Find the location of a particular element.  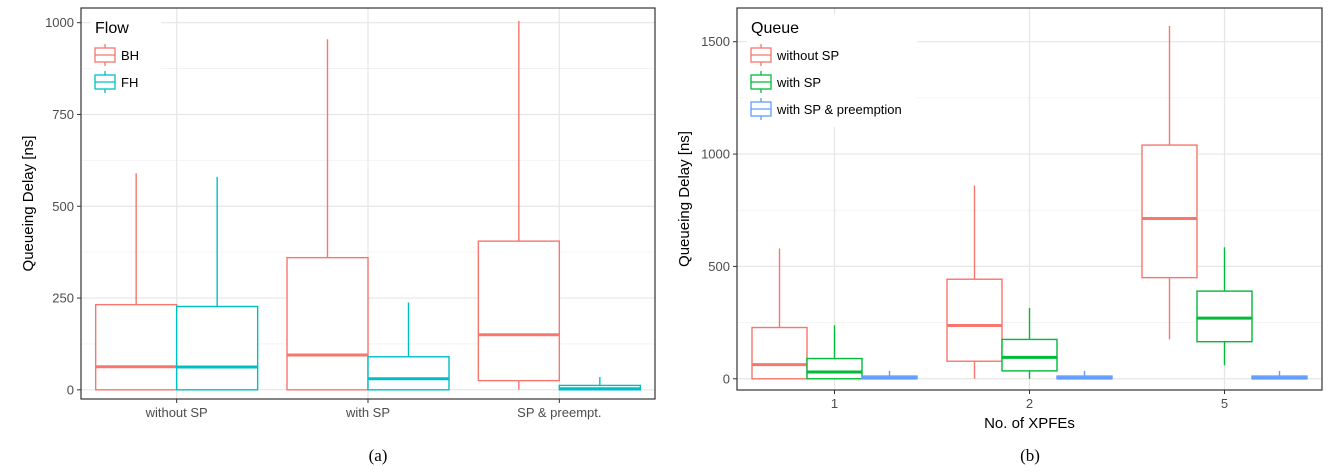

legend-key-with-sp-preemption is located at coordinates (761, 109).